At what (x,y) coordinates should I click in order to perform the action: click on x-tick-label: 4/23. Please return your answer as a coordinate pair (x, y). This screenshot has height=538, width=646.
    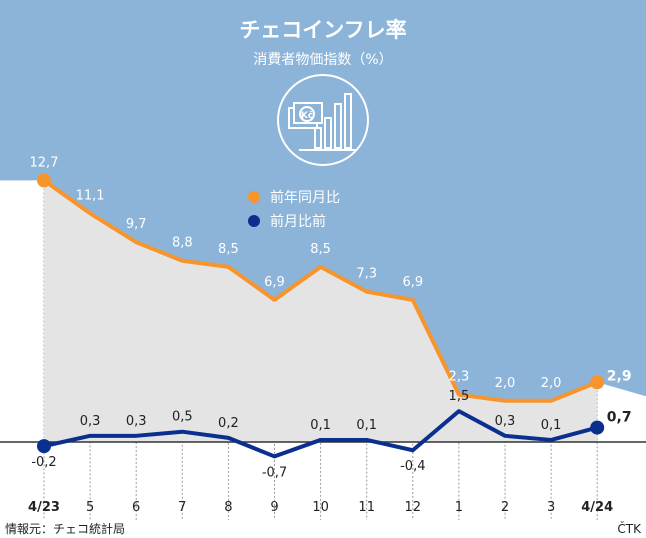
    Looking at the image, I should click on (44, 507).